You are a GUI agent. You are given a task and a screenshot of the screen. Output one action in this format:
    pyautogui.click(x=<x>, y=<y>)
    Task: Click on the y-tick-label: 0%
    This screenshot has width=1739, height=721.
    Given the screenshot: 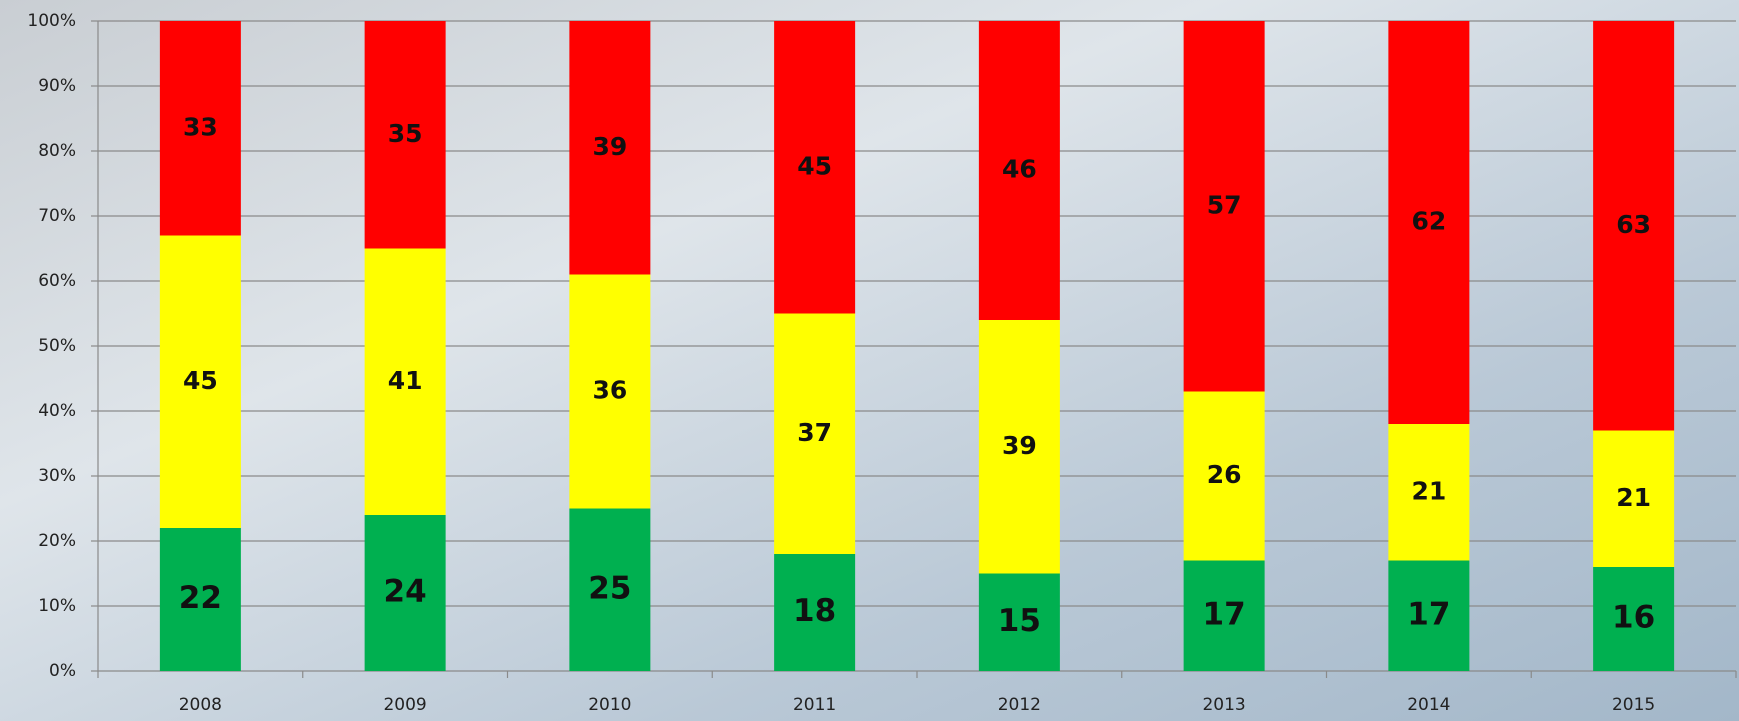 What is the action you would take?
    pyautogui.click(x=62, y=671)
    